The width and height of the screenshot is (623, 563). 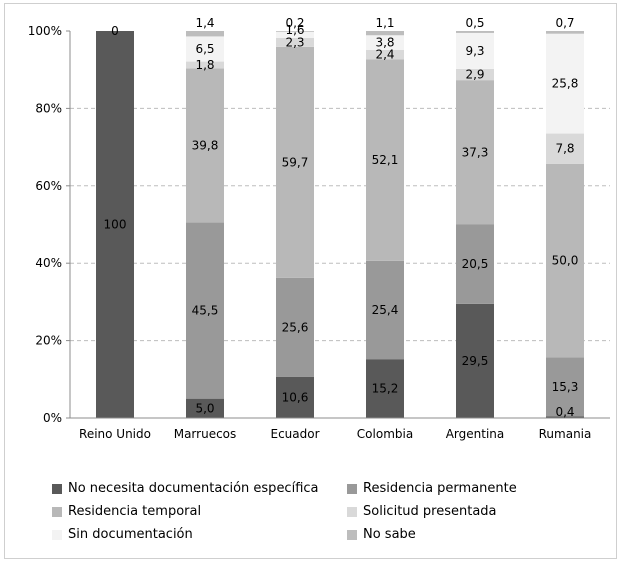 I want to click on data-label: 15,3, so click(x=565, y=387).